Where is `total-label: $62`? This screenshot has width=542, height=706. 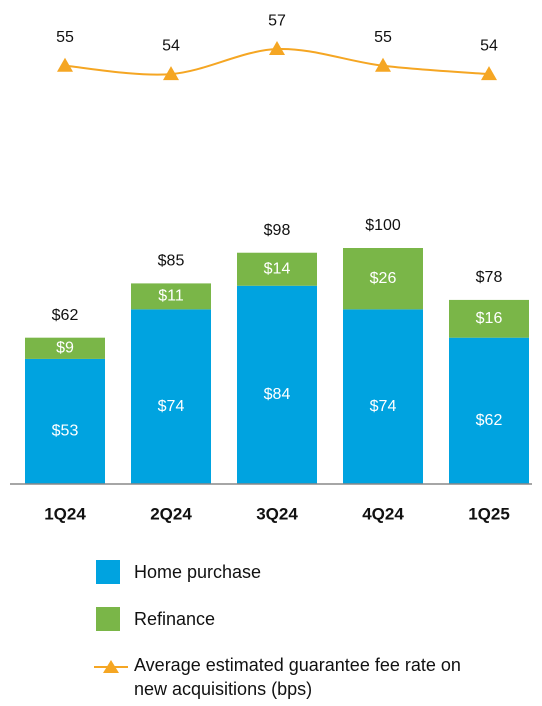 total-label: $62 is located at coordinates (65, 315).